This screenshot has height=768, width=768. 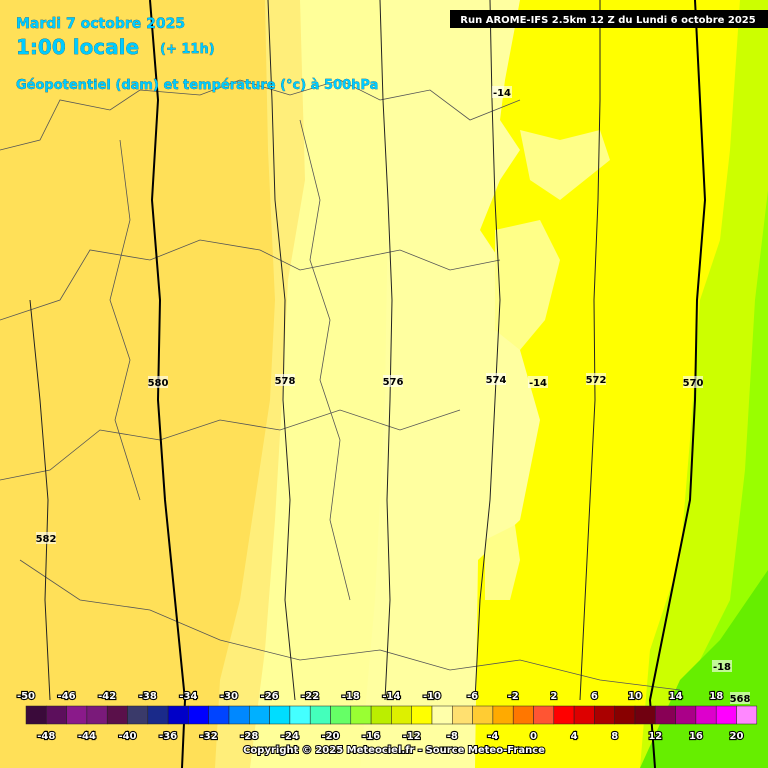 I want to click on colorbar-label: -18, so click(x=351, y=696).